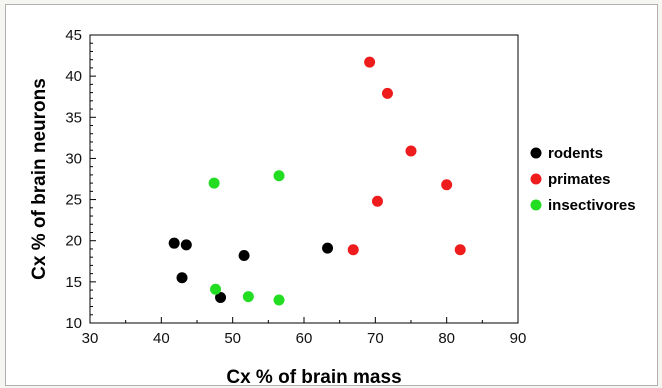 The image size is (662, 388). I want to click on y-tick-label: 45, so click(73, 35).